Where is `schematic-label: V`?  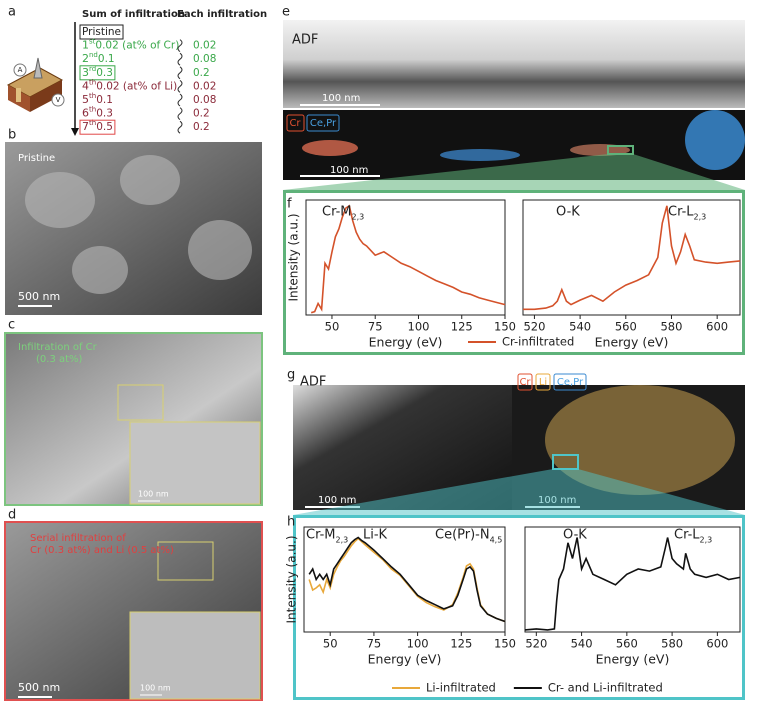
schematic-label: V is located at coordinates (58, 100).